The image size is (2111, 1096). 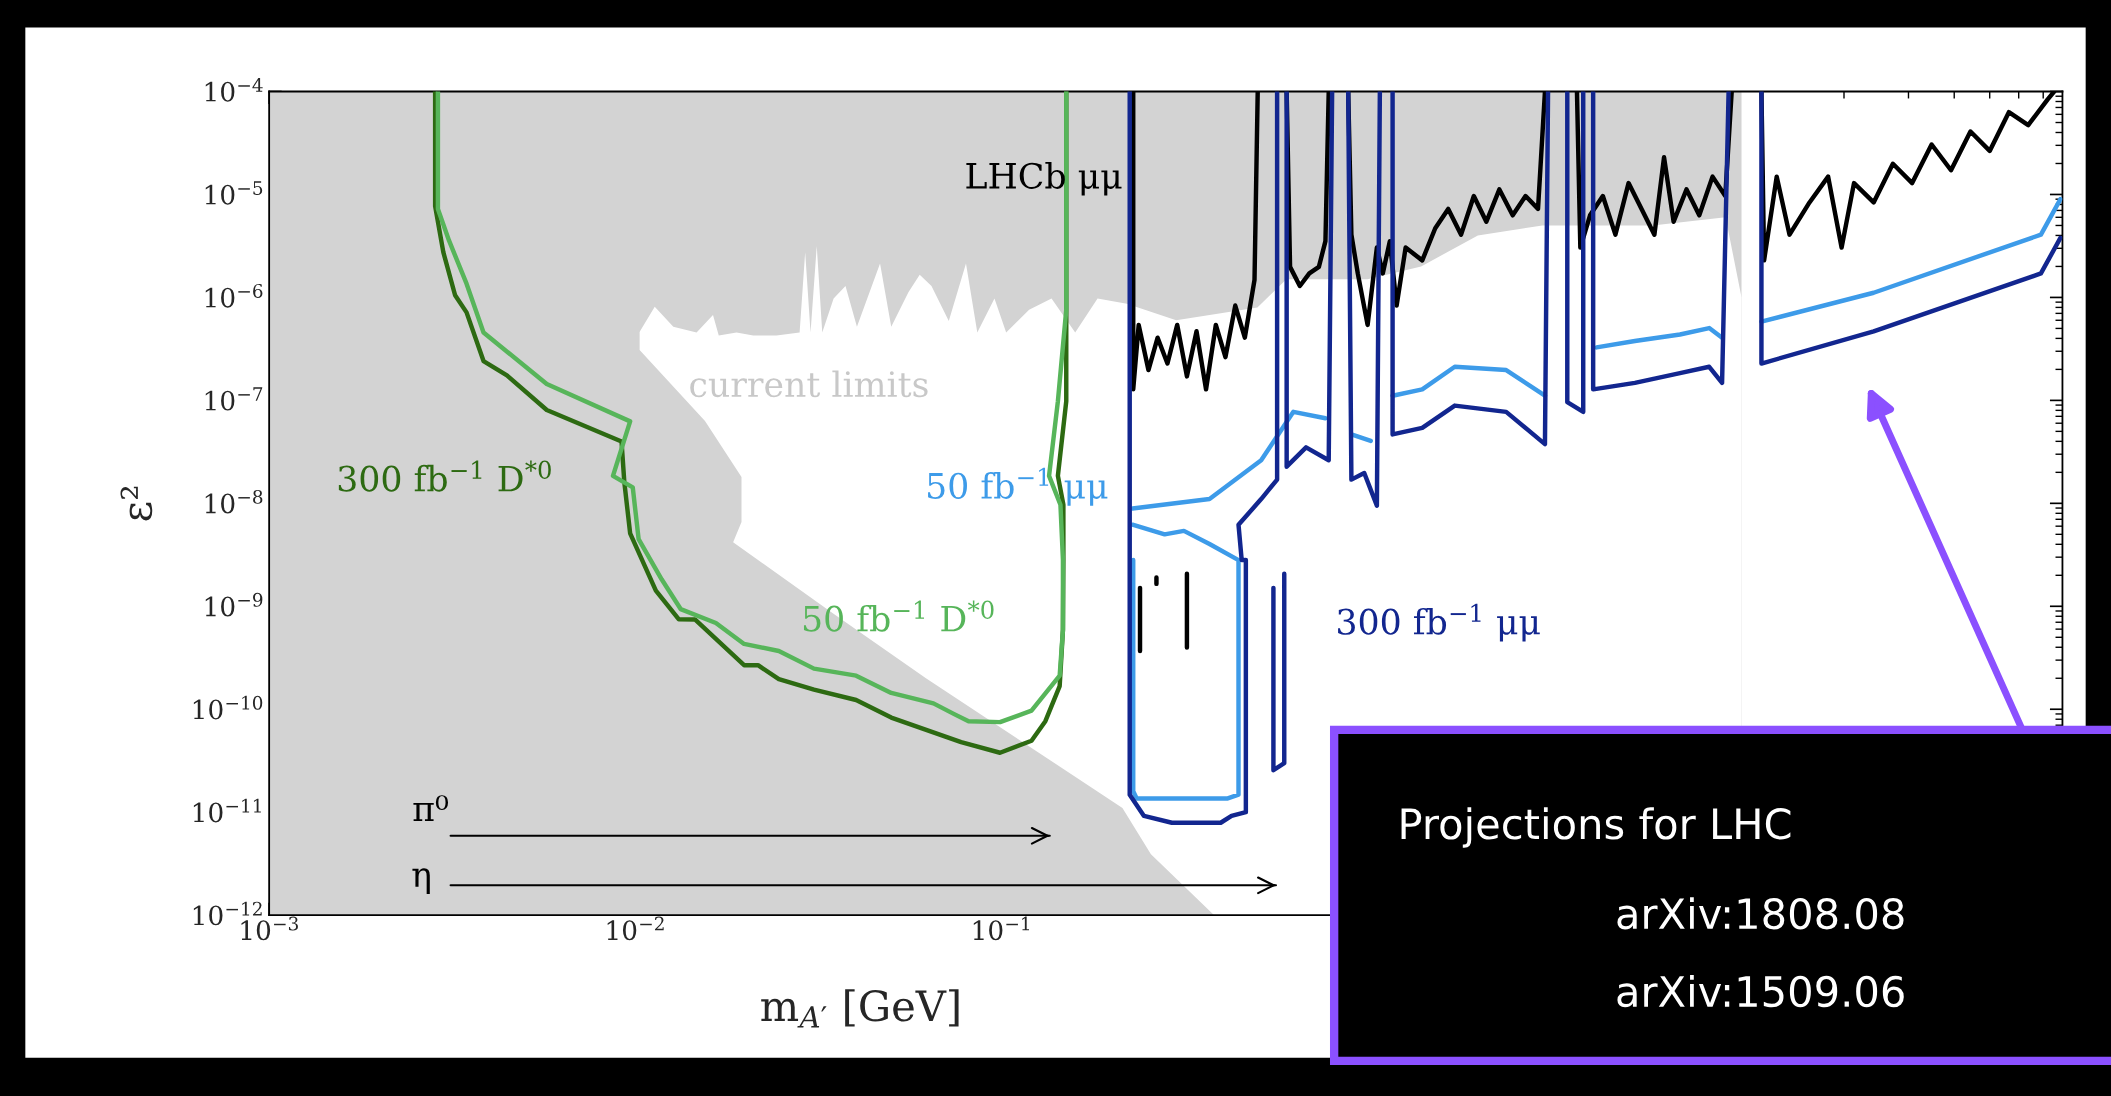 What do you see at coordinates (234, 193) in the screenshot?
I see `y-tick-label: 10$^{−5}$` at bounding box center [234, 193].